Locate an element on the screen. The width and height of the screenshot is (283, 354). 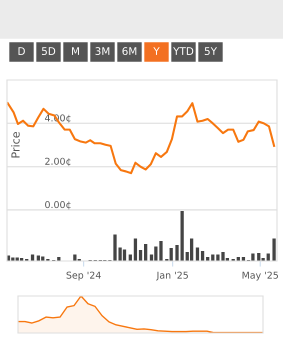
x-tick-label: Sep '24 is located at coordinates (83, 276).